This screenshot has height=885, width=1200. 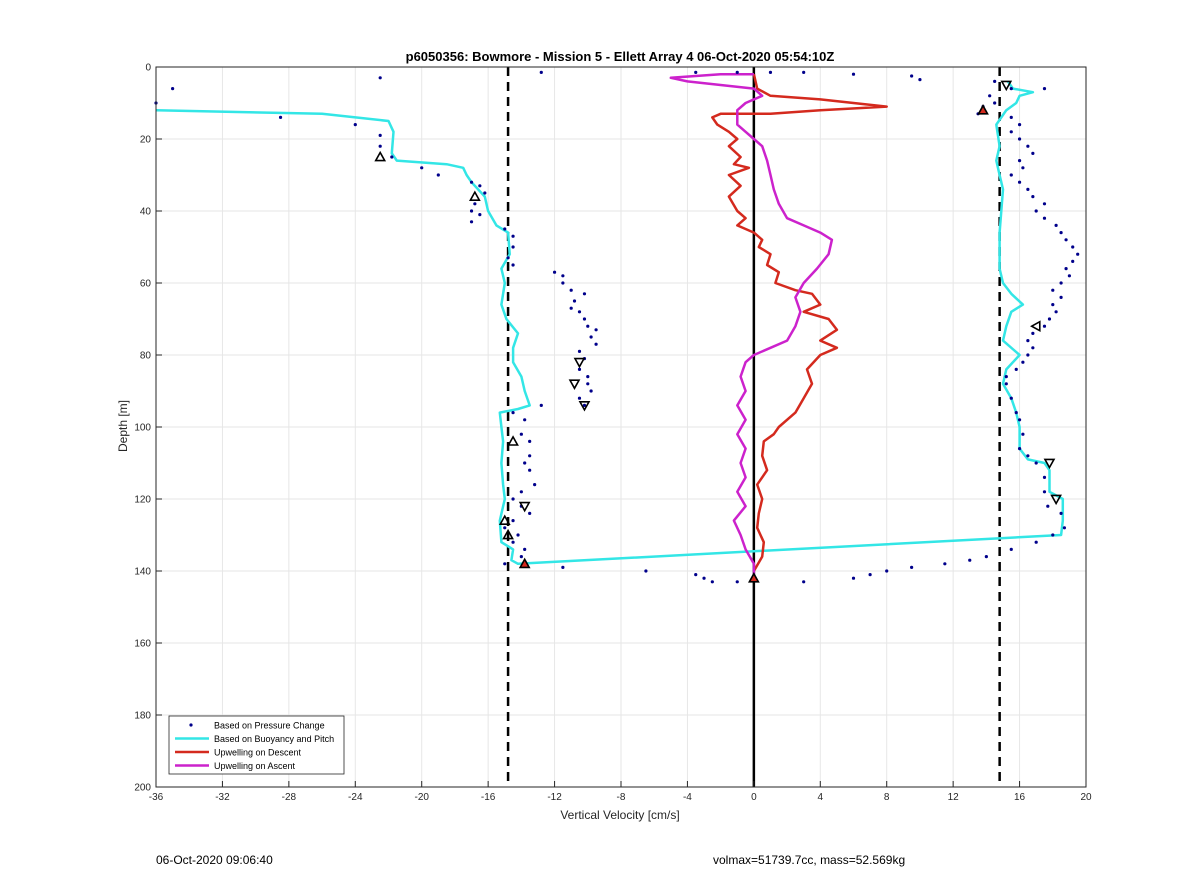 What do you see at coordinates (146, 356) in the screenshot?
I see `y-tick-label: 80` at bounding box center [146, 356].